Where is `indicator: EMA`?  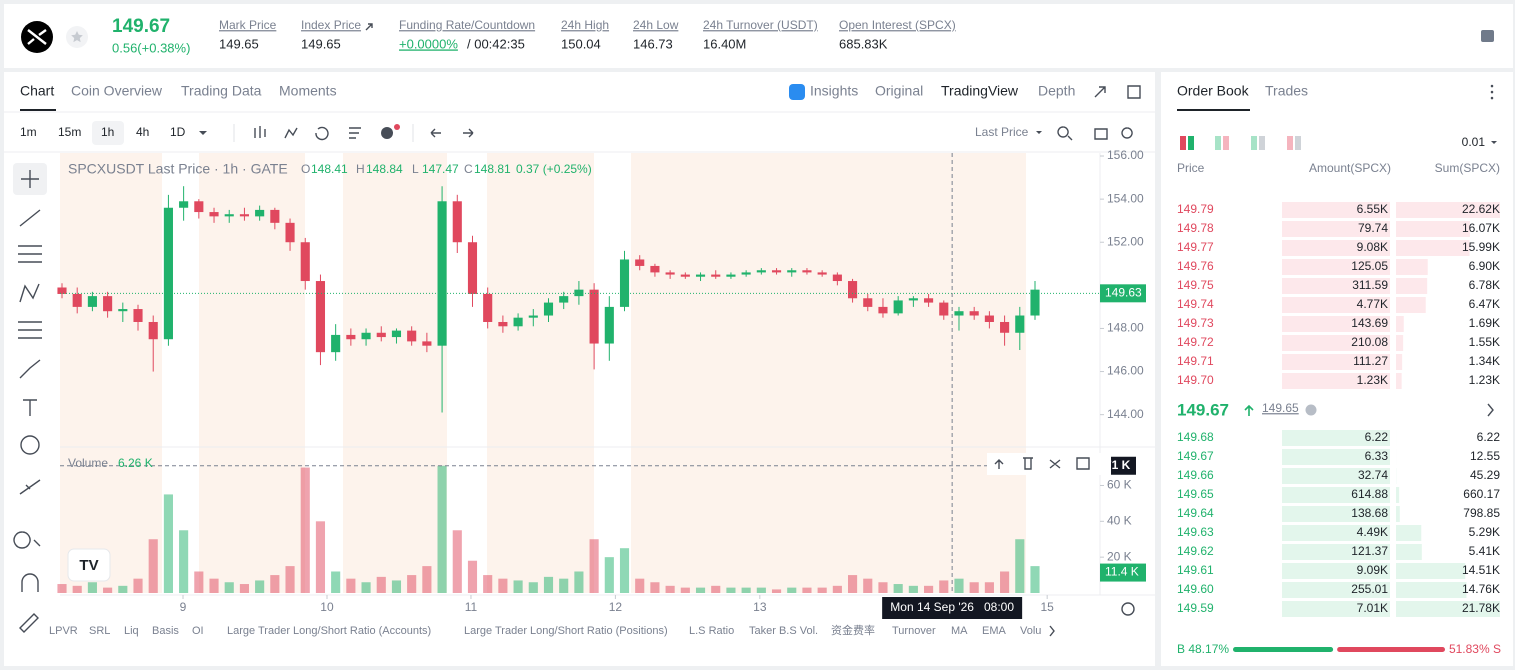 indicator: EMA is located at coordinates (994, 631).